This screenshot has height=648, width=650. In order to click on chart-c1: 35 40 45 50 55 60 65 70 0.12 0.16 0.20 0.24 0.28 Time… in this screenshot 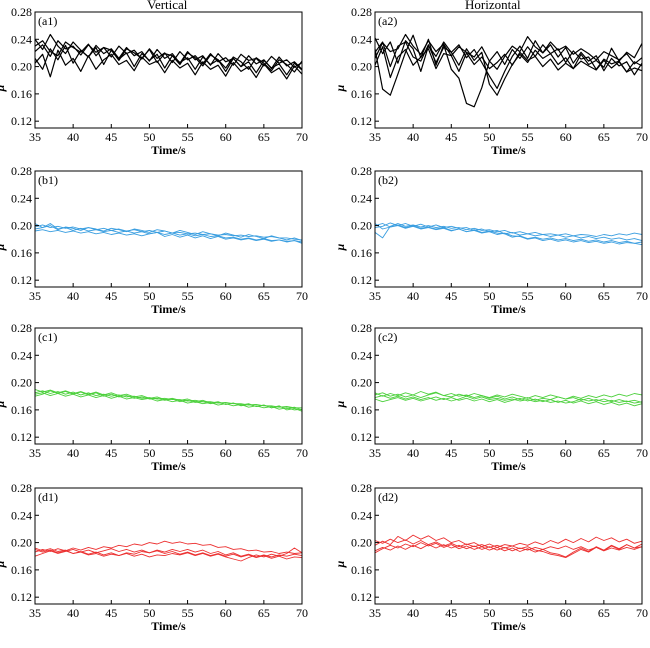, I will do `click(154, 397)`.